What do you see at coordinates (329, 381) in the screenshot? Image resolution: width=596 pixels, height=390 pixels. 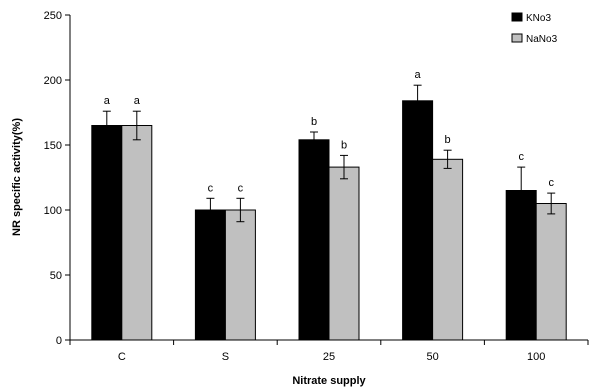 I see `x-axis-title: Nitrate supply` at bounding box center [329, 381].